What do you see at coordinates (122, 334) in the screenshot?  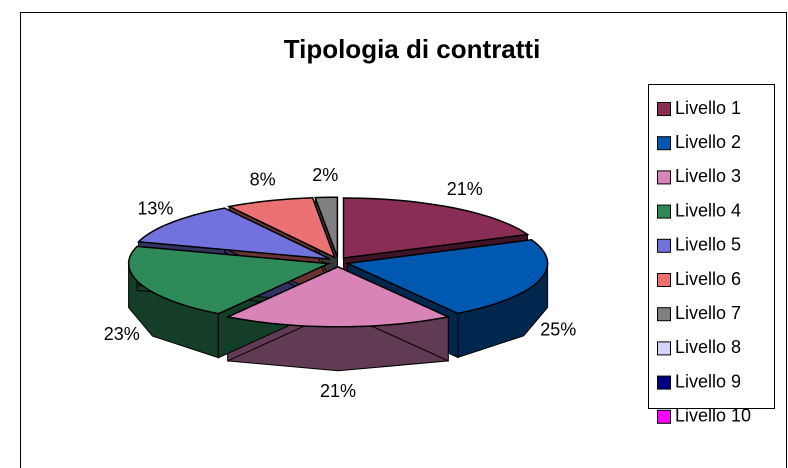 I see `data-label: 23%` at bounding box center [122, 334].